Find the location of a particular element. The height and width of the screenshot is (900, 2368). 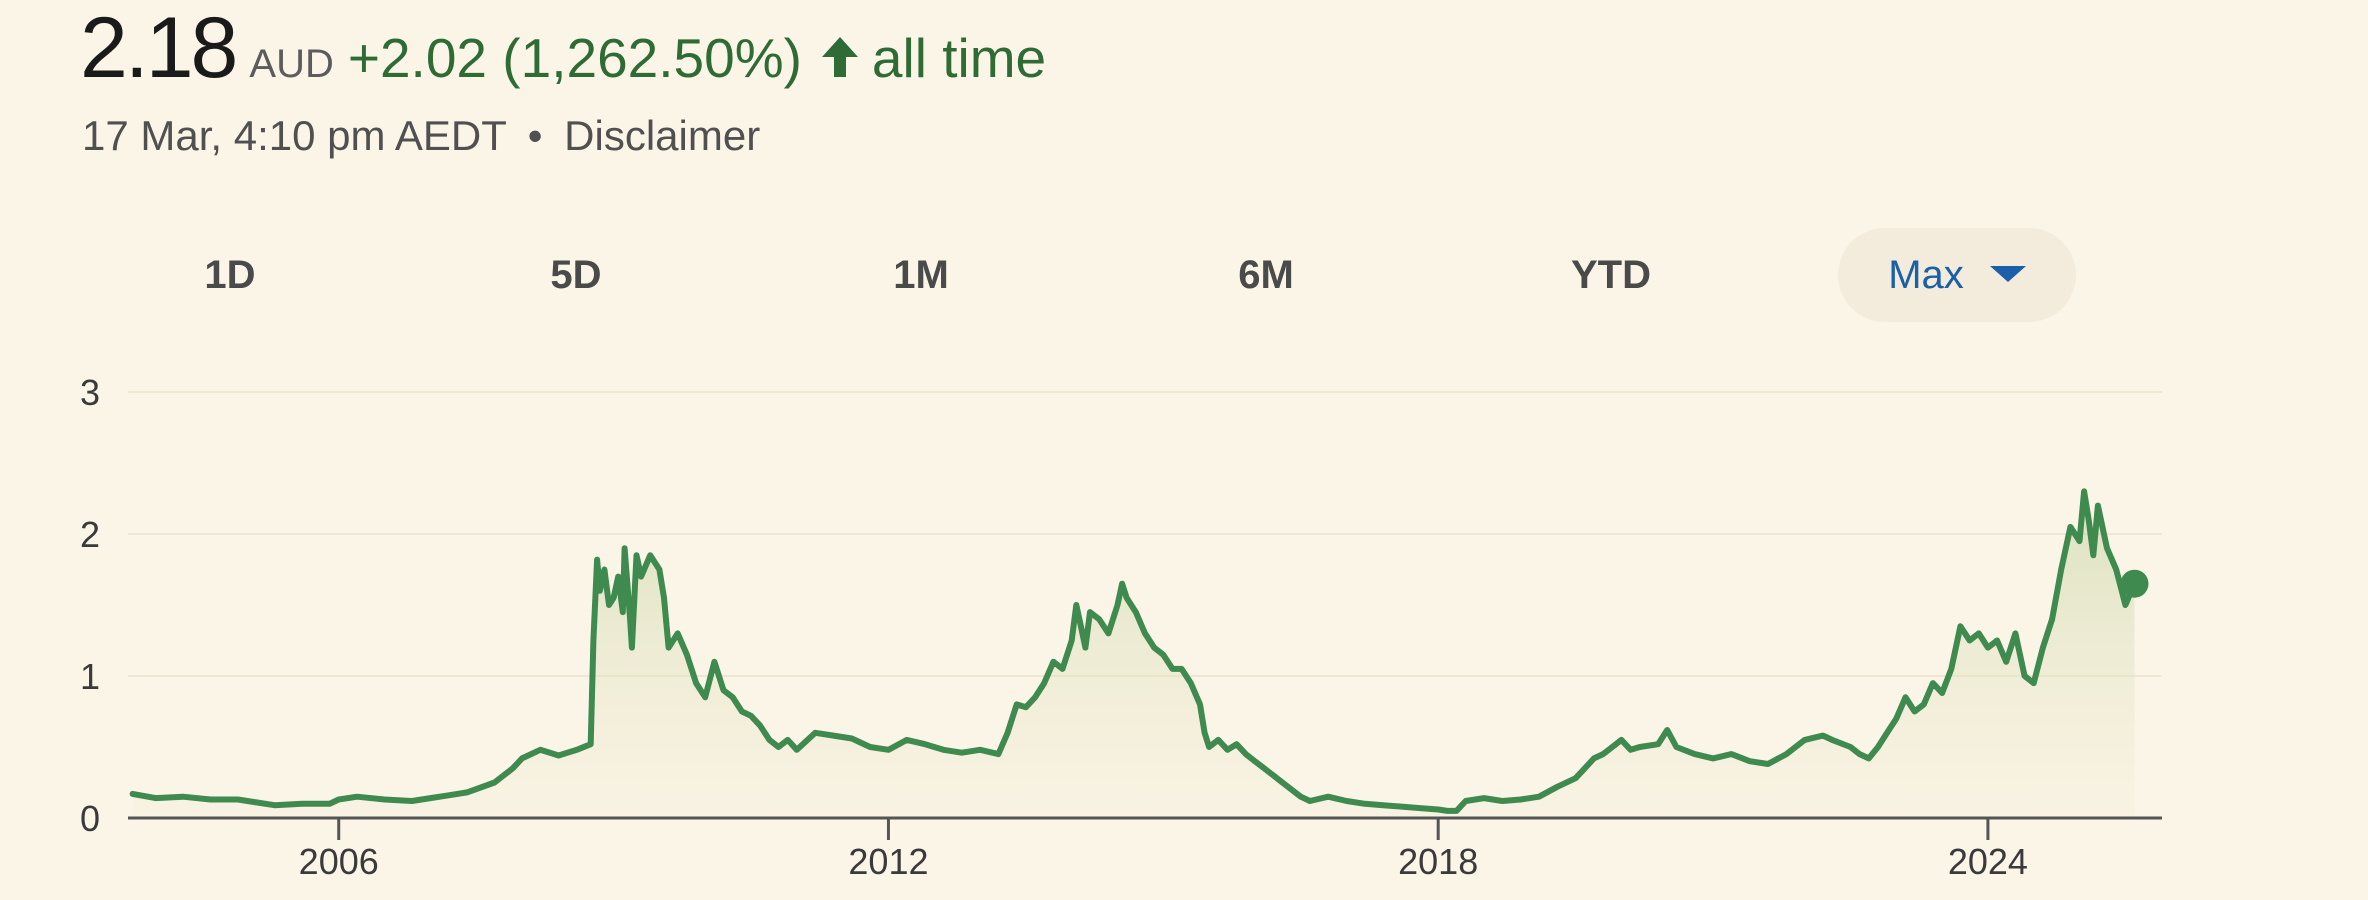

tab-label: 6M is located at coordinates (1266, 275).